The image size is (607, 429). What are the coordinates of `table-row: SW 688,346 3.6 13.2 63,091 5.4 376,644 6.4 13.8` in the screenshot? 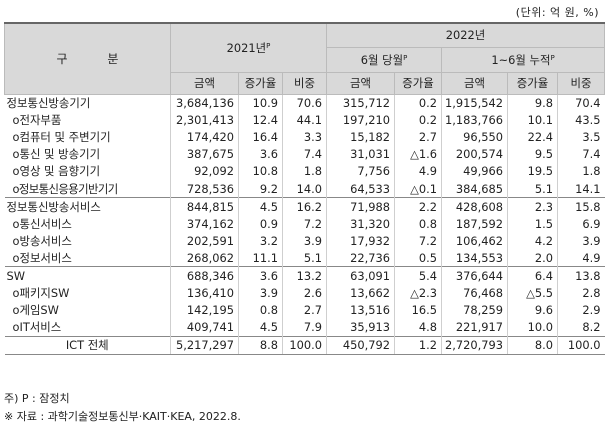 It's located at (304, 275).